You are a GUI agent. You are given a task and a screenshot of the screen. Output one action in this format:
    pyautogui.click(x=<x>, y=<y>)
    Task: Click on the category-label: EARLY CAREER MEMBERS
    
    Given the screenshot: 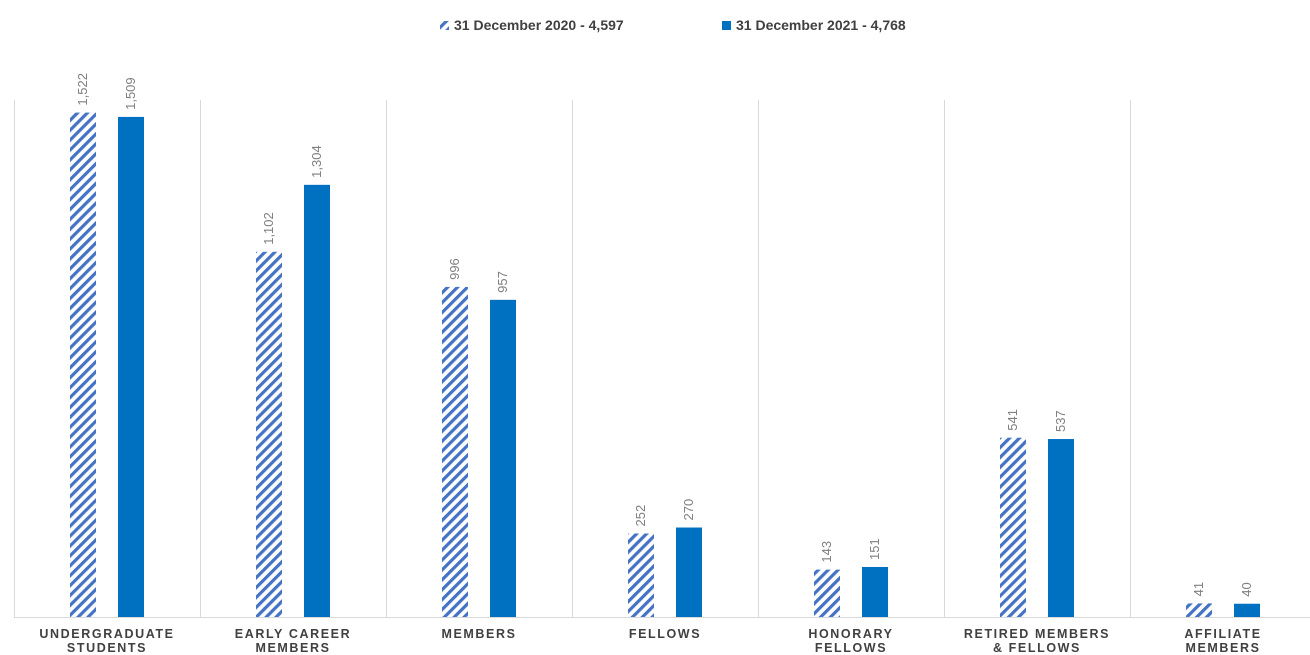 What is the action you would take?
    pyautogui.click(x=293, y=641)
    